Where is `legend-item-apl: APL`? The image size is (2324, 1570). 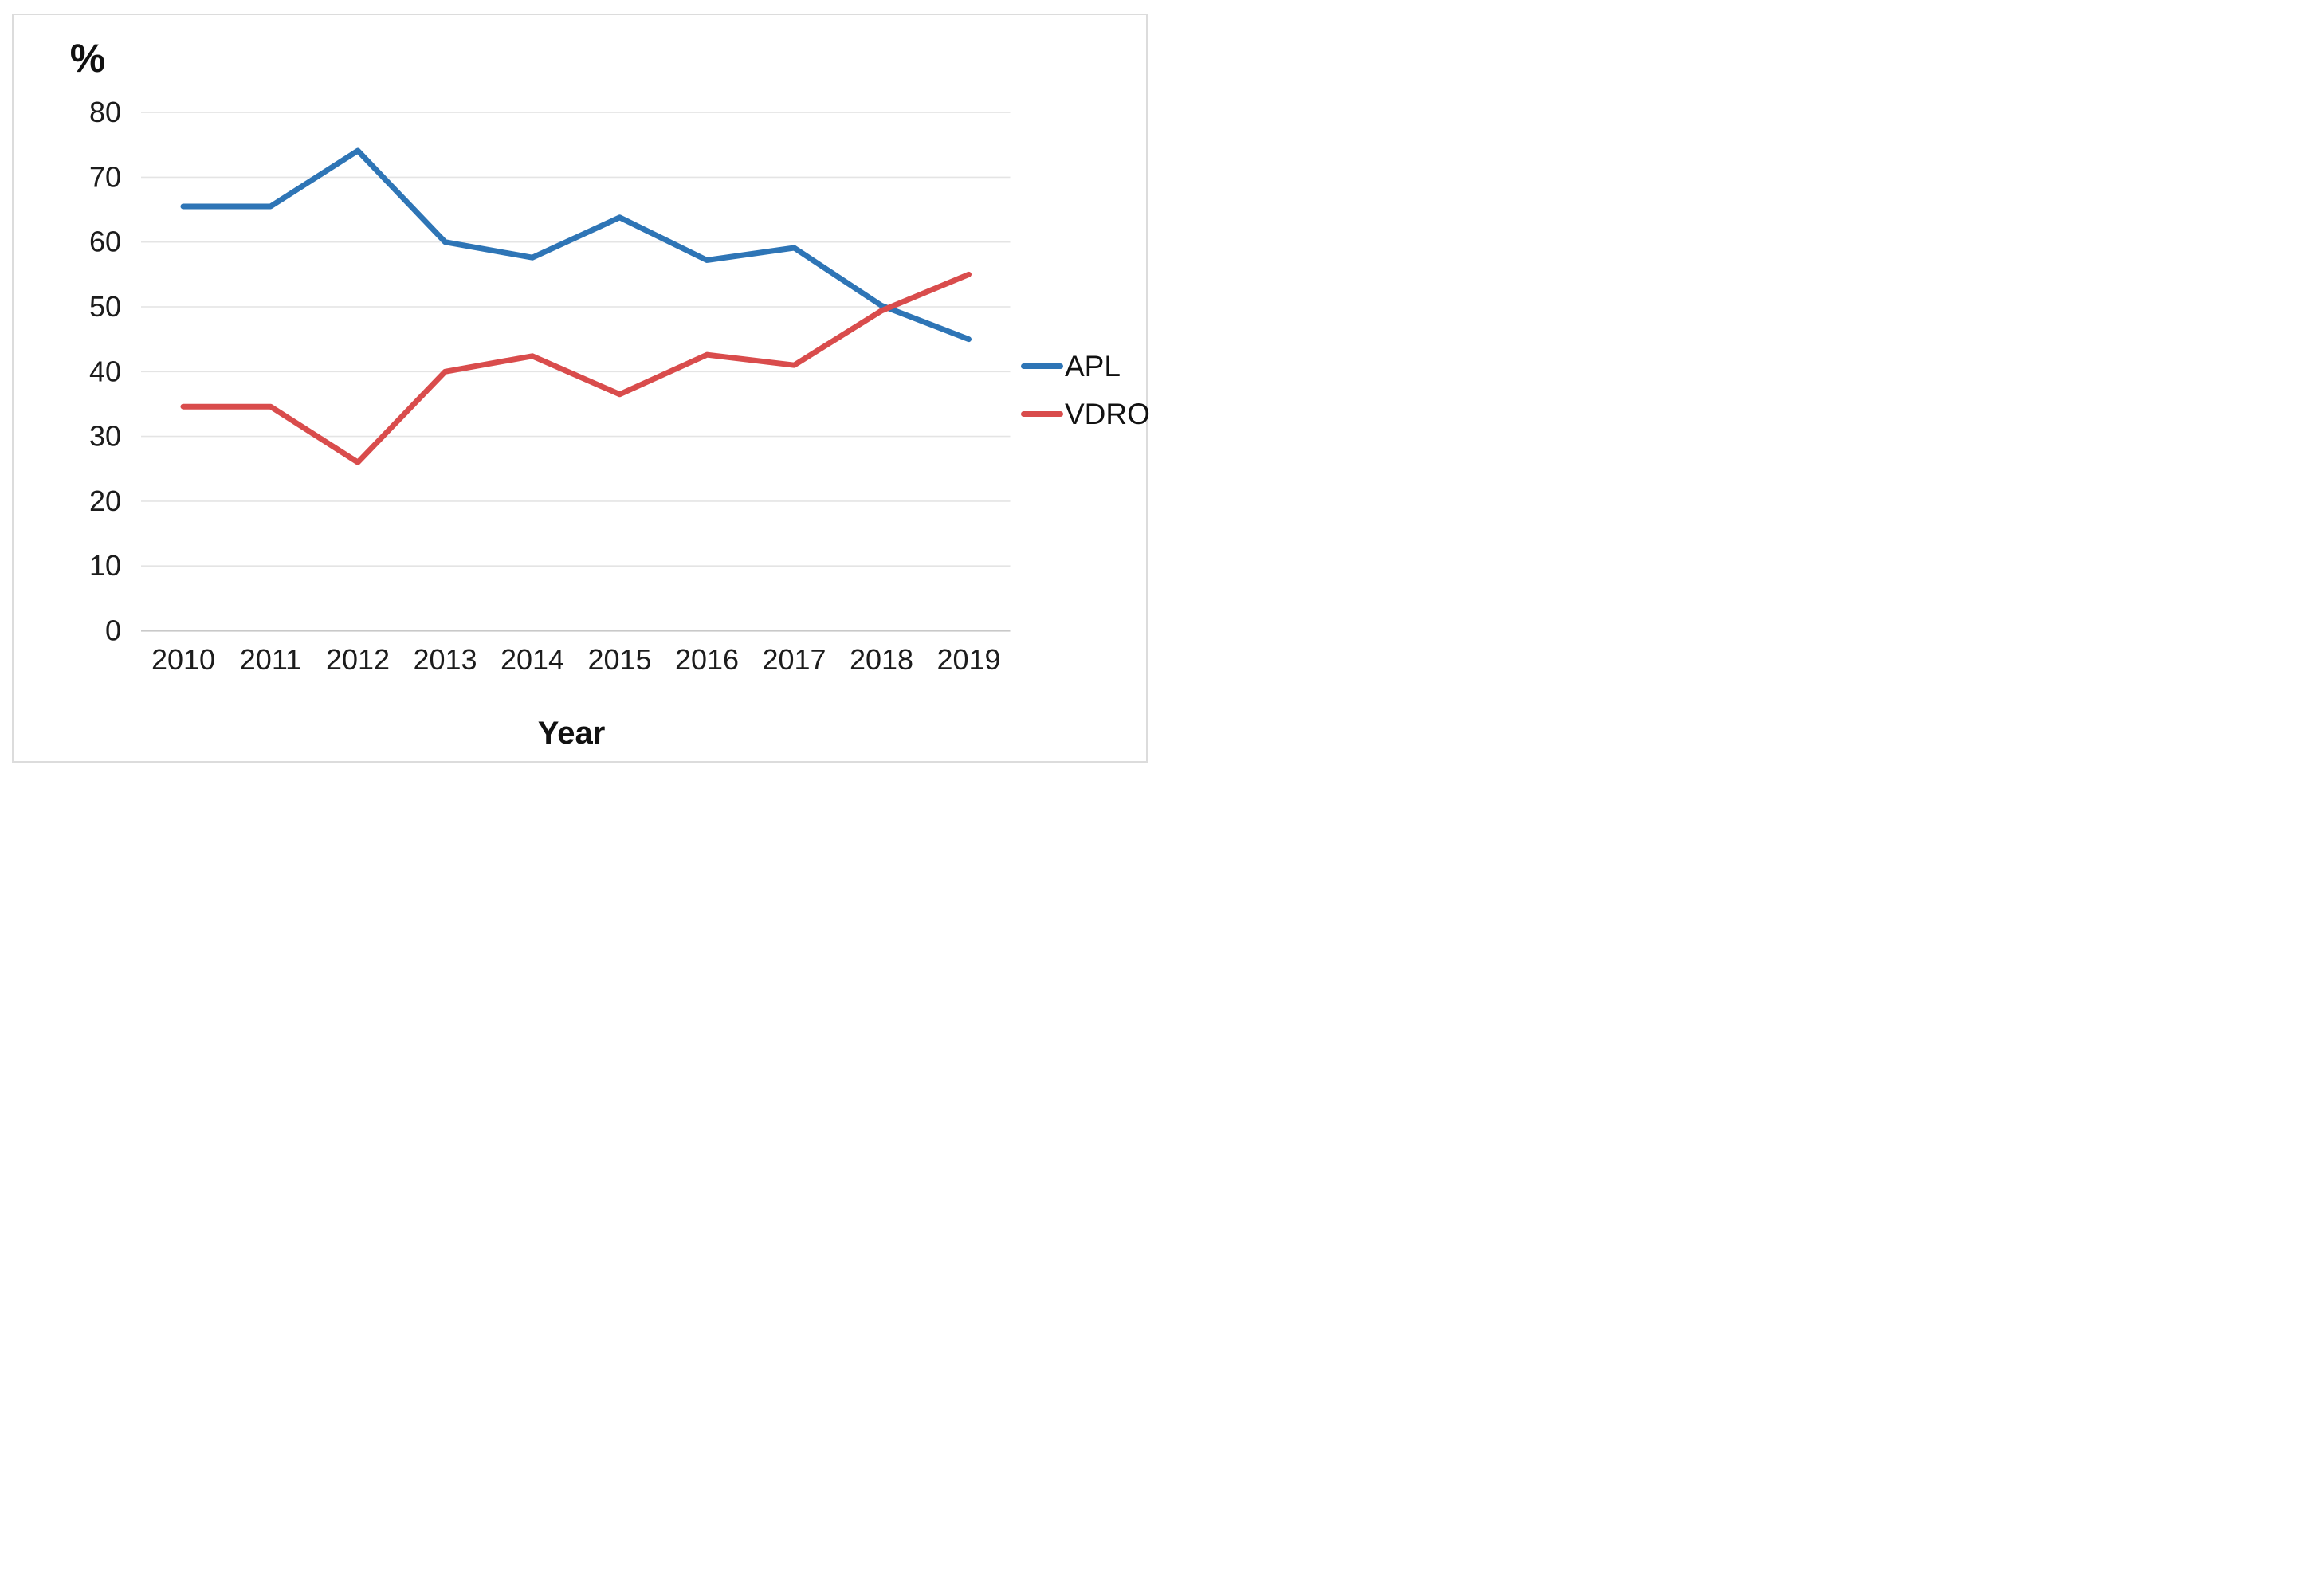 legend-item-apl: APL is located at coordinates (1088, 366).